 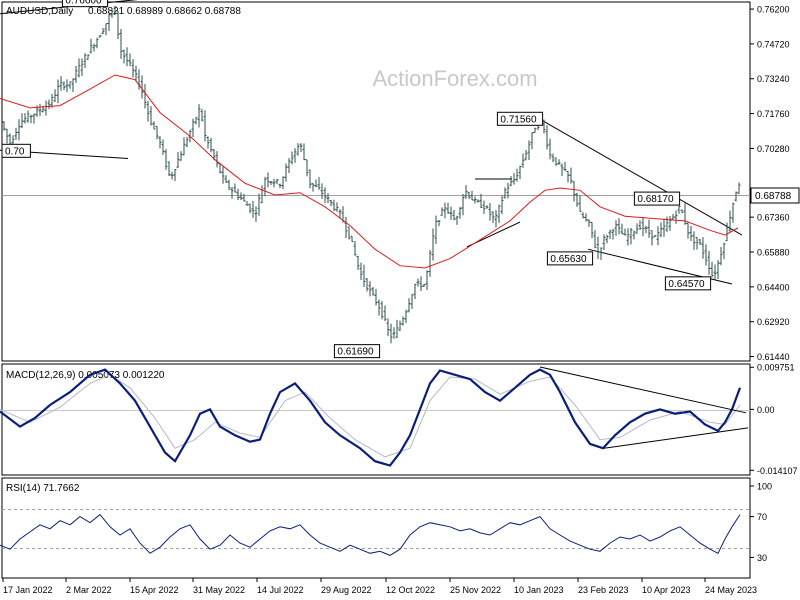 What do you see at coordinates (39, 11) in the screenshot?
I see `price-title: AUDUSD,Daily` at bounding box center [39, 11].